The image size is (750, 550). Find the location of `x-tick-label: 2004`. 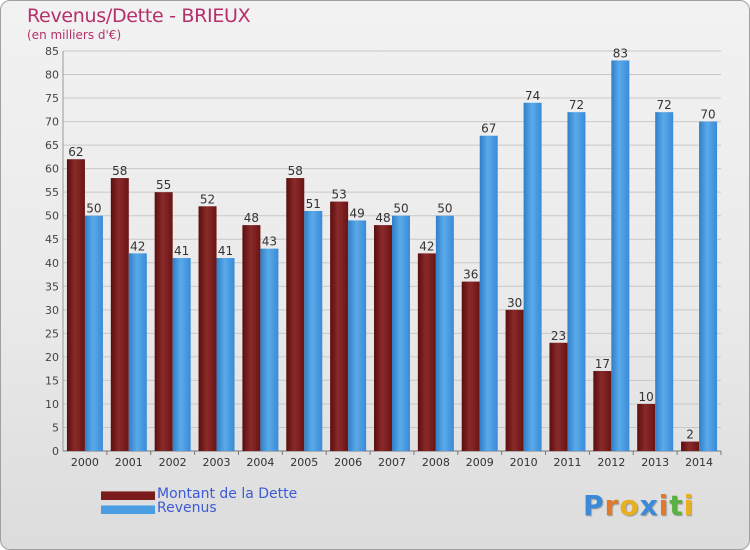

x-tick-label: 2004 is located at coordinates (260, 462).